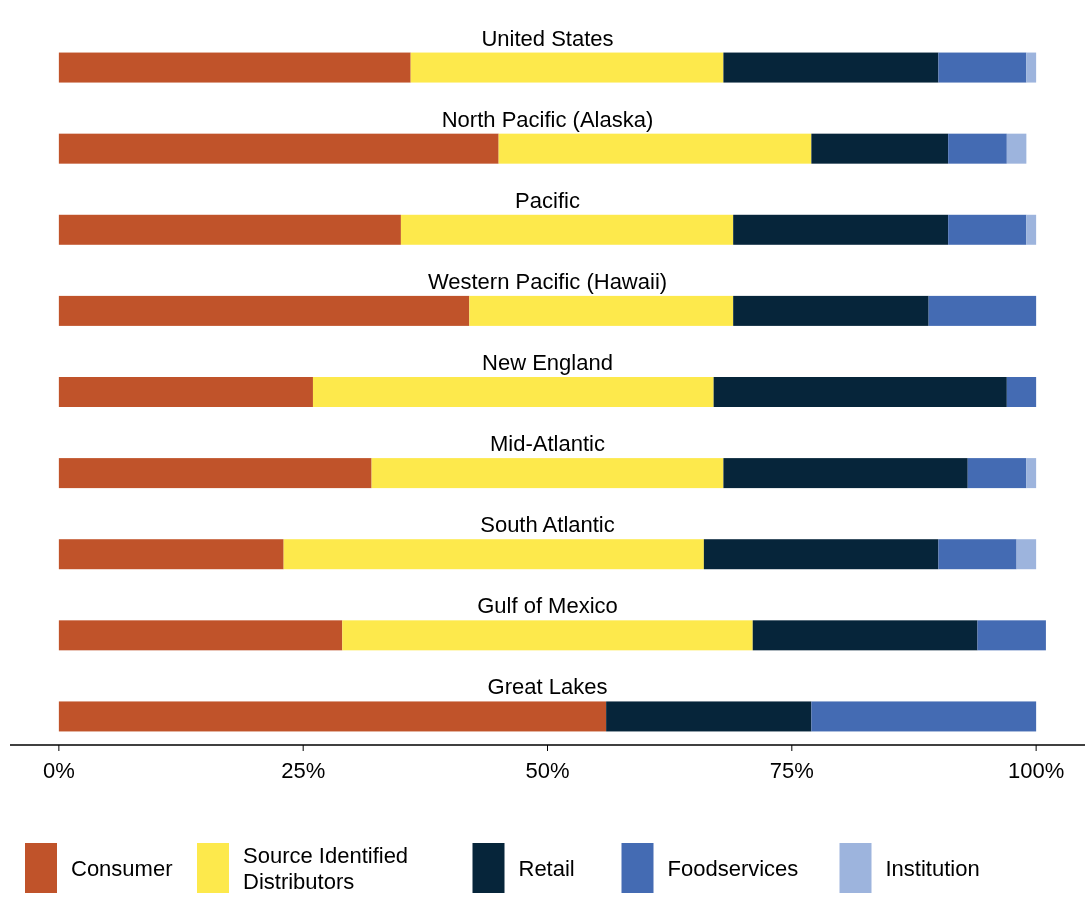 The image size is (1088, 899). Describe the element at coordinates (547, 606) in the screenshot. I see `y-tick-label: Gulf of Mexico` at that location.